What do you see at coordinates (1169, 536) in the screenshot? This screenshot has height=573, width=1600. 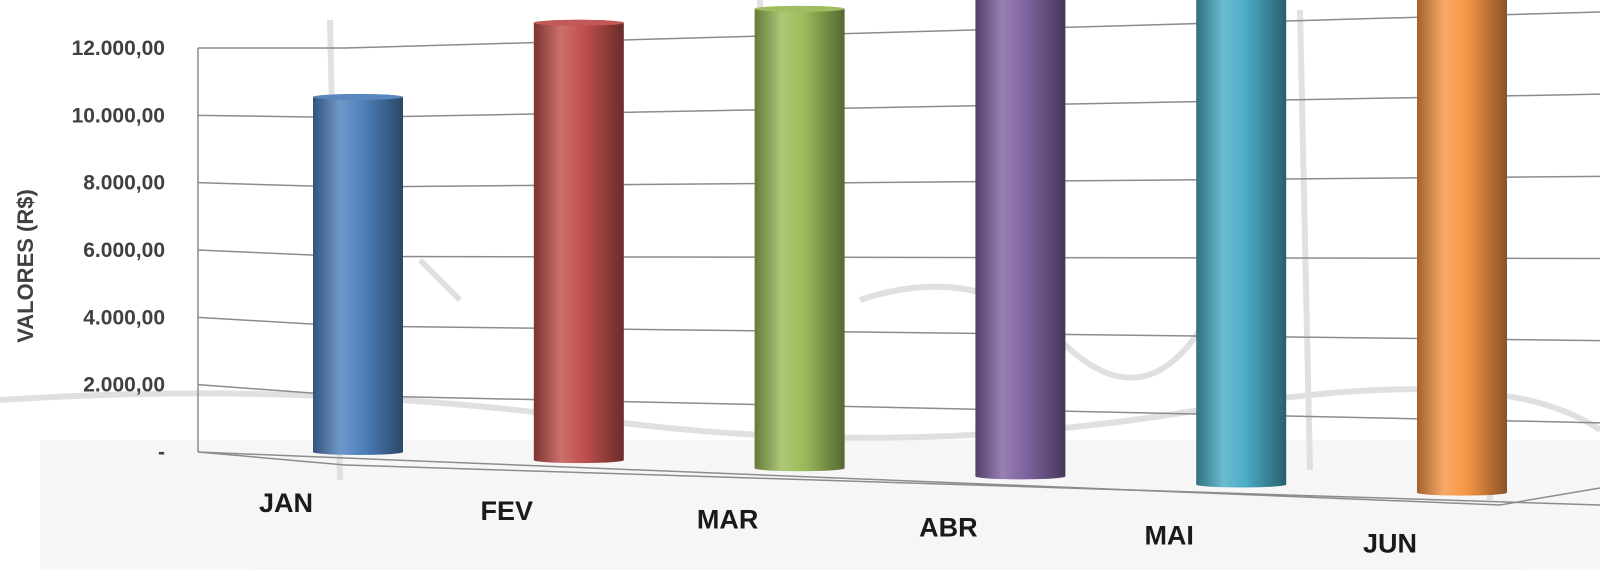 I see `x-tick-label: MAI` at bounding box center [1169, 536].